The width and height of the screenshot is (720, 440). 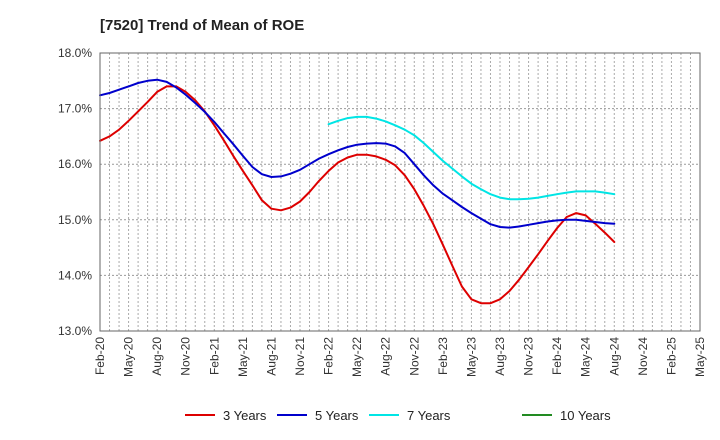 What do you see at coordinates (271, 356) in the screenshot?
I see `x-tick-label: Aug-21` at bounding box center [271, 356].